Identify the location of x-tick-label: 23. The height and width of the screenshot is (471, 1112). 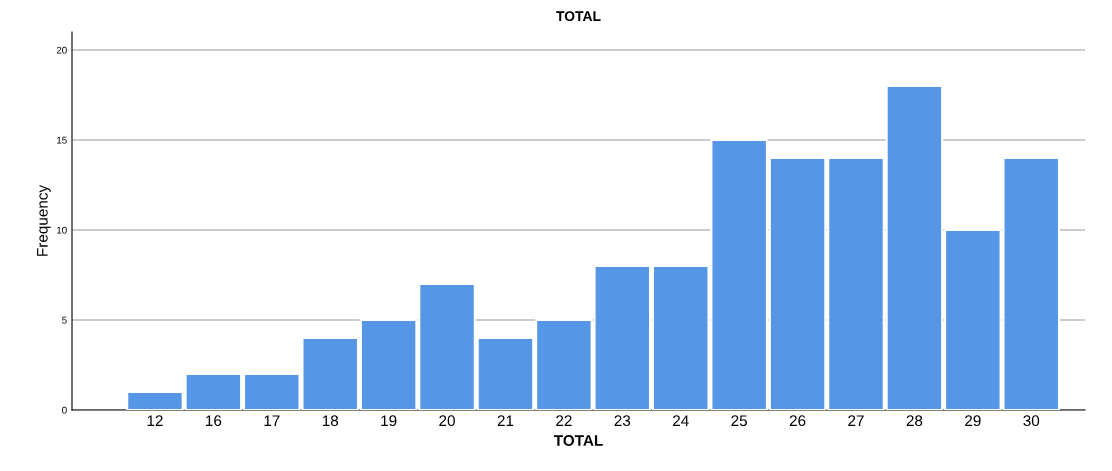
(622, 421).